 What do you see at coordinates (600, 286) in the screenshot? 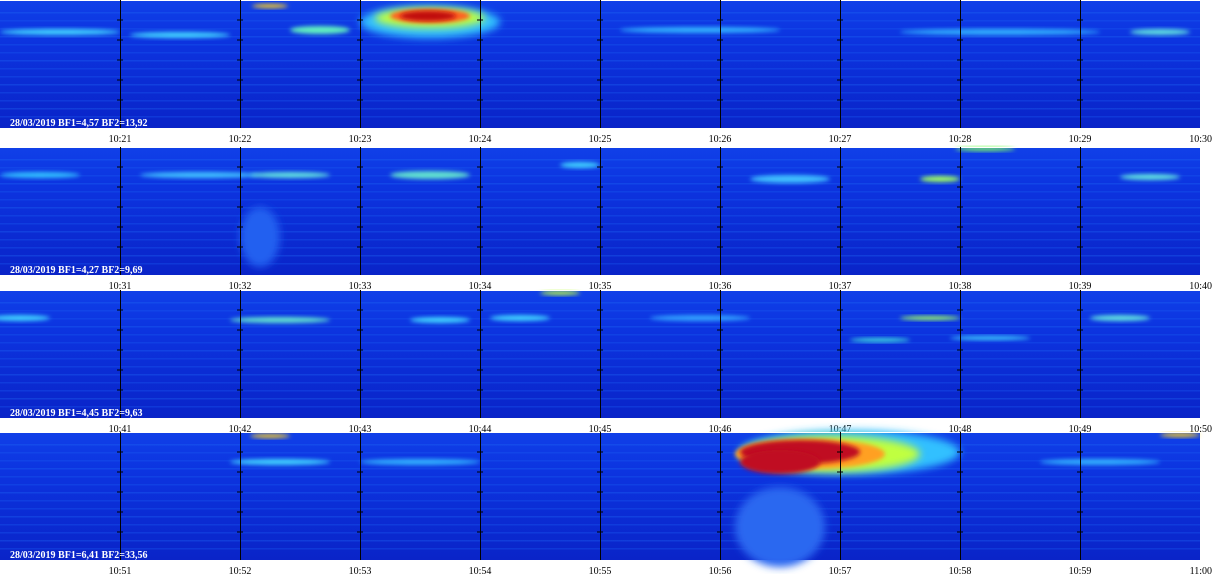
I see `time-tick-label: 10:35` at bounding box center [600, 286].